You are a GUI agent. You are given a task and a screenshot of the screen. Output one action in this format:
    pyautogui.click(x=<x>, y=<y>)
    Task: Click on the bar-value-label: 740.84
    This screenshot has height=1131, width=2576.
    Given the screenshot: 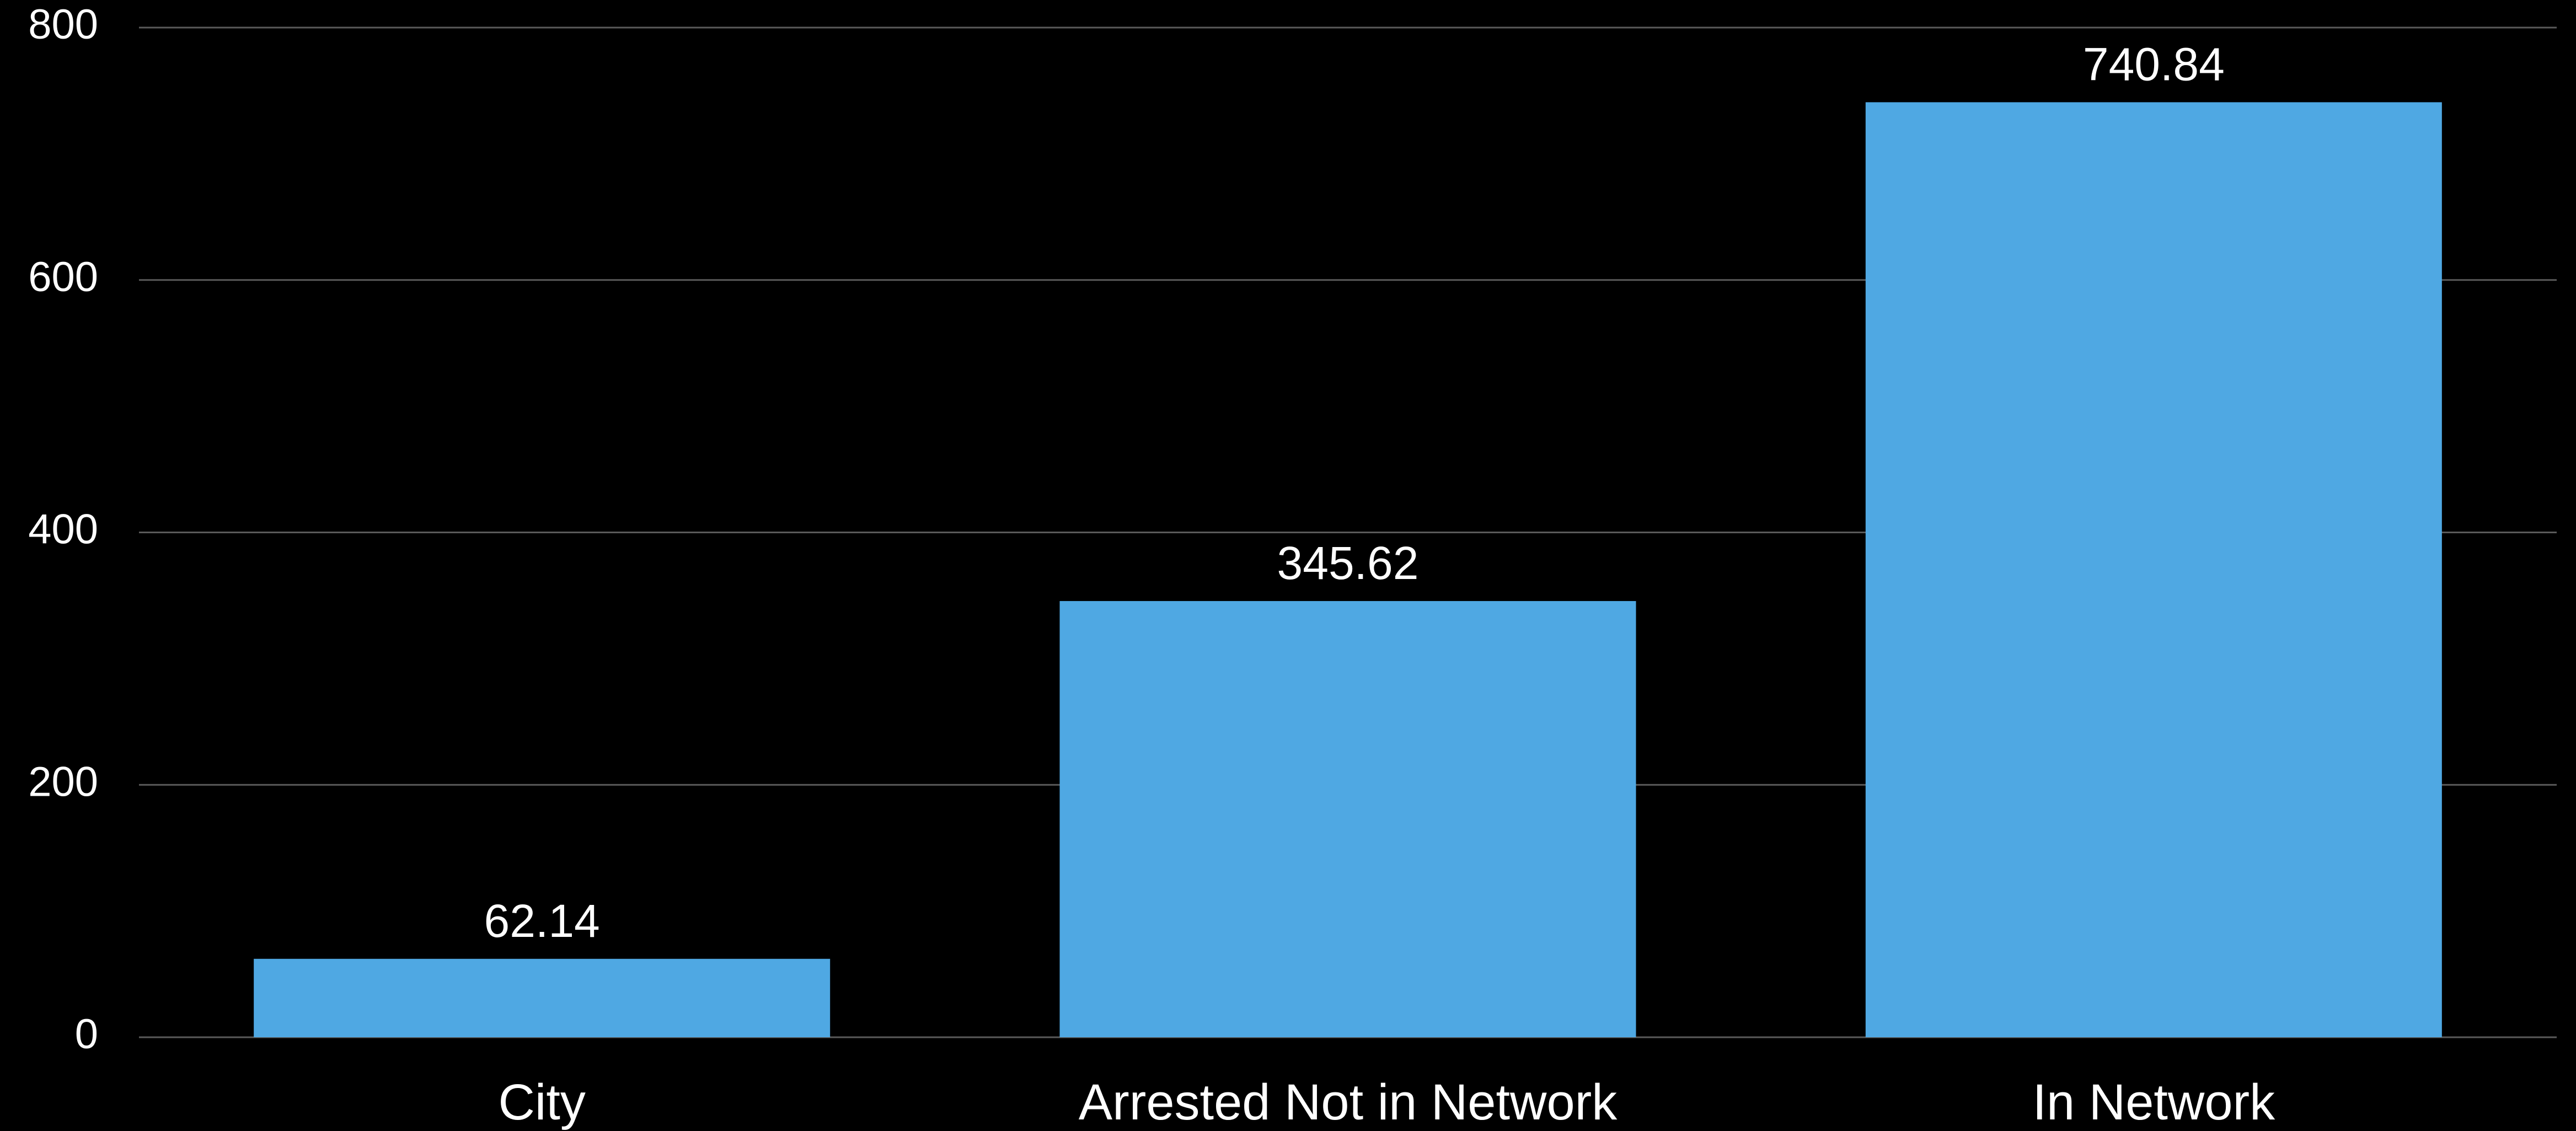 What is the action you would take?
    pyautogui.click(x=2154, y=64)
    